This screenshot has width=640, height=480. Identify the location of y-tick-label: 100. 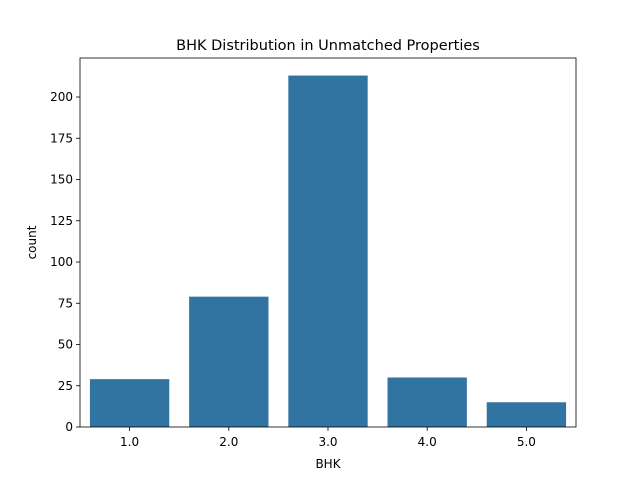
(61, 262).